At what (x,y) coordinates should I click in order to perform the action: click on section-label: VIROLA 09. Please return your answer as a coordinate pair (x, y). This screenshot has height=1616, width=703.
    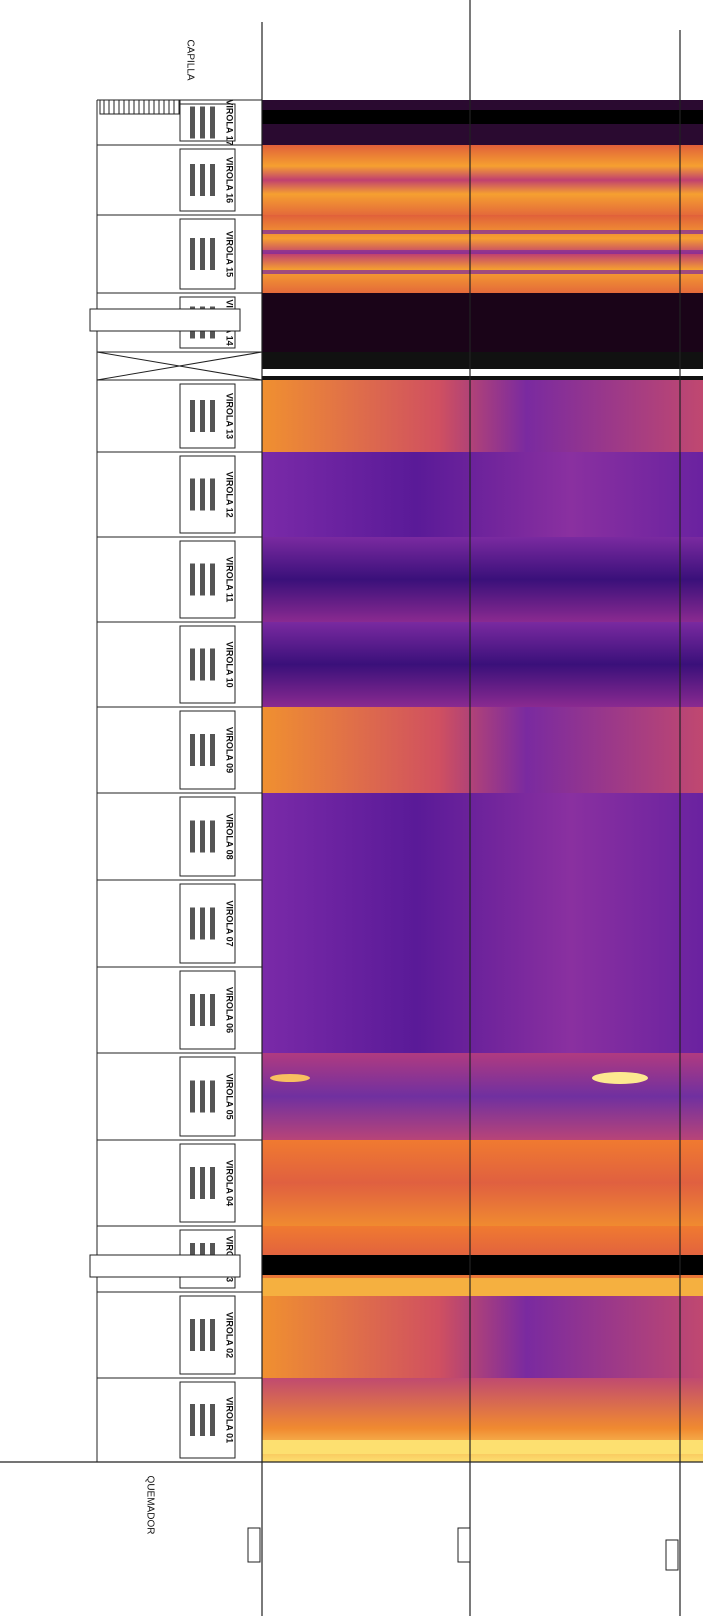
    Looking at the image, I should click on (230, 750).